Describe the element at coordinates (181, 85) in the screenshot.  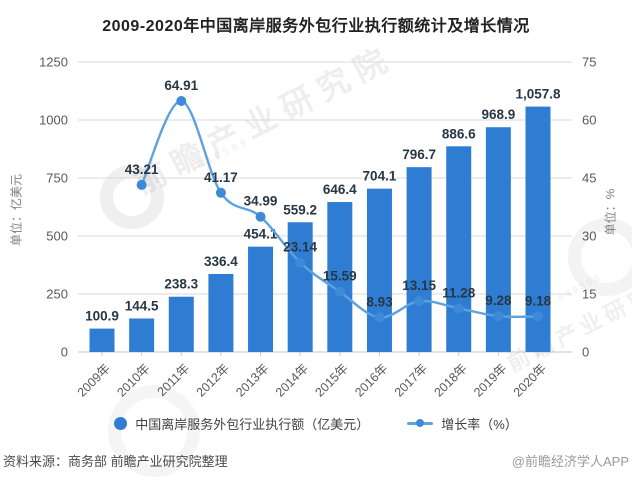
I see `line-value-label: 64.91` at that location.